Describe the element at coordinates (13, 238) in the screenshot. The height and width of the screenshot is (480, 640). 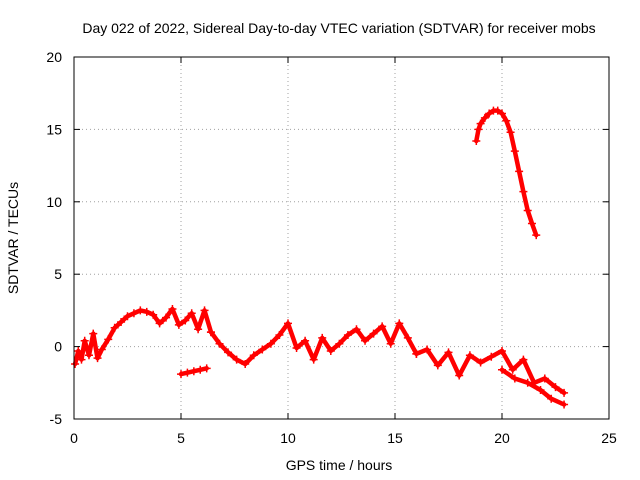
I see `y-axis-label: SDTVAR / TECUs` at that location.